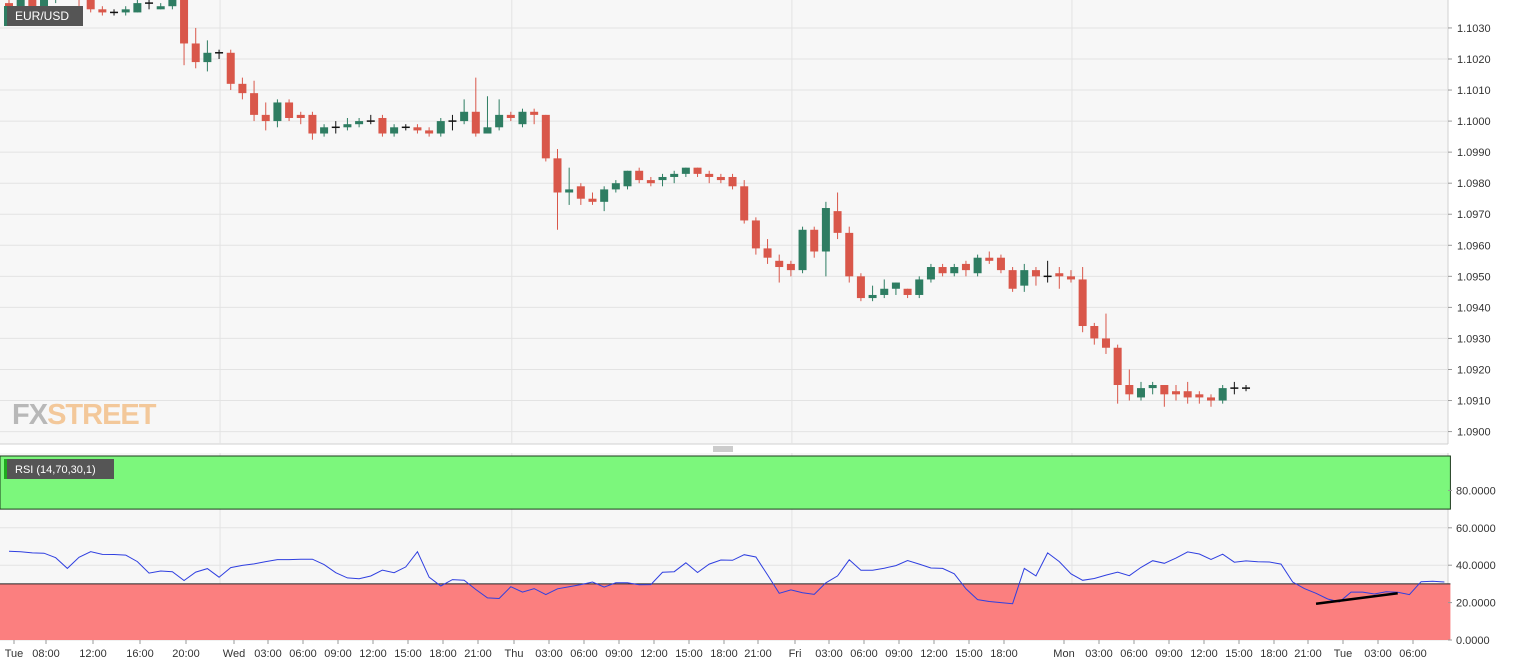 Image resolution: width=1536 pixels, height=670 pixels. What do you see at coordinates (1473, 641) in the screenshot?
I see `rsi-tick-label: 0.0000` at bounding box center [1473, 641].